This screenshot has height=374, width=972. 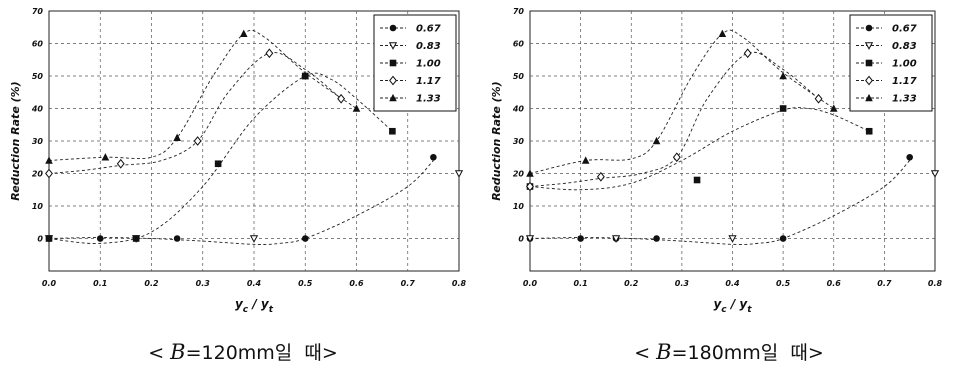 What do you see at coordinates (38, 44) in the screenshot?
I see `y-tick-label: 60` at bounding box center [38, 44].